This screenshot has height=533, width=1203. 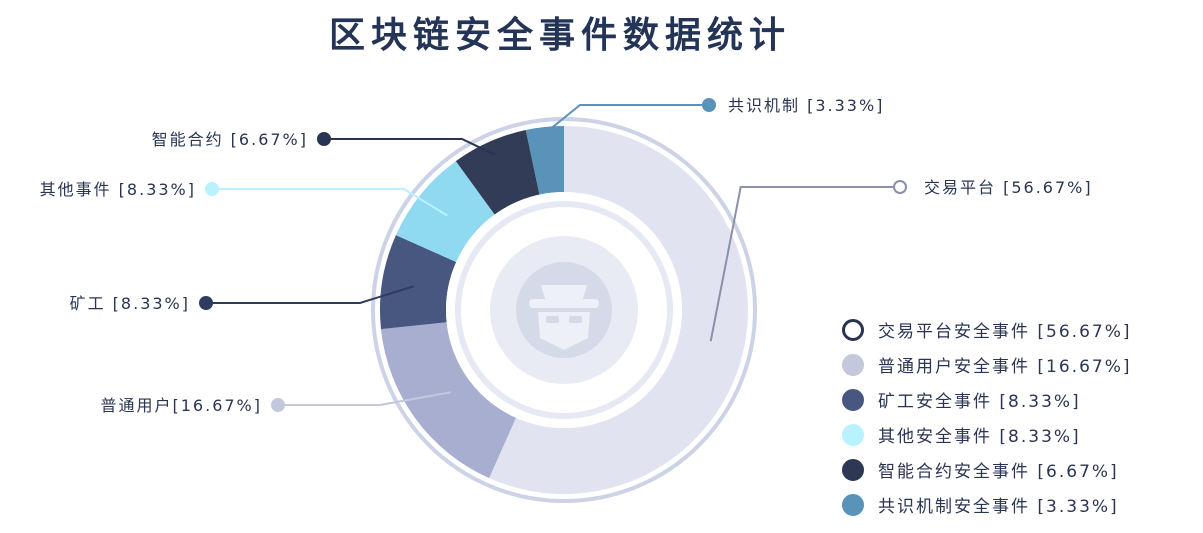 I want to click on slice-label-3: 矿工 [8.33%], so click(x=130, y=303).